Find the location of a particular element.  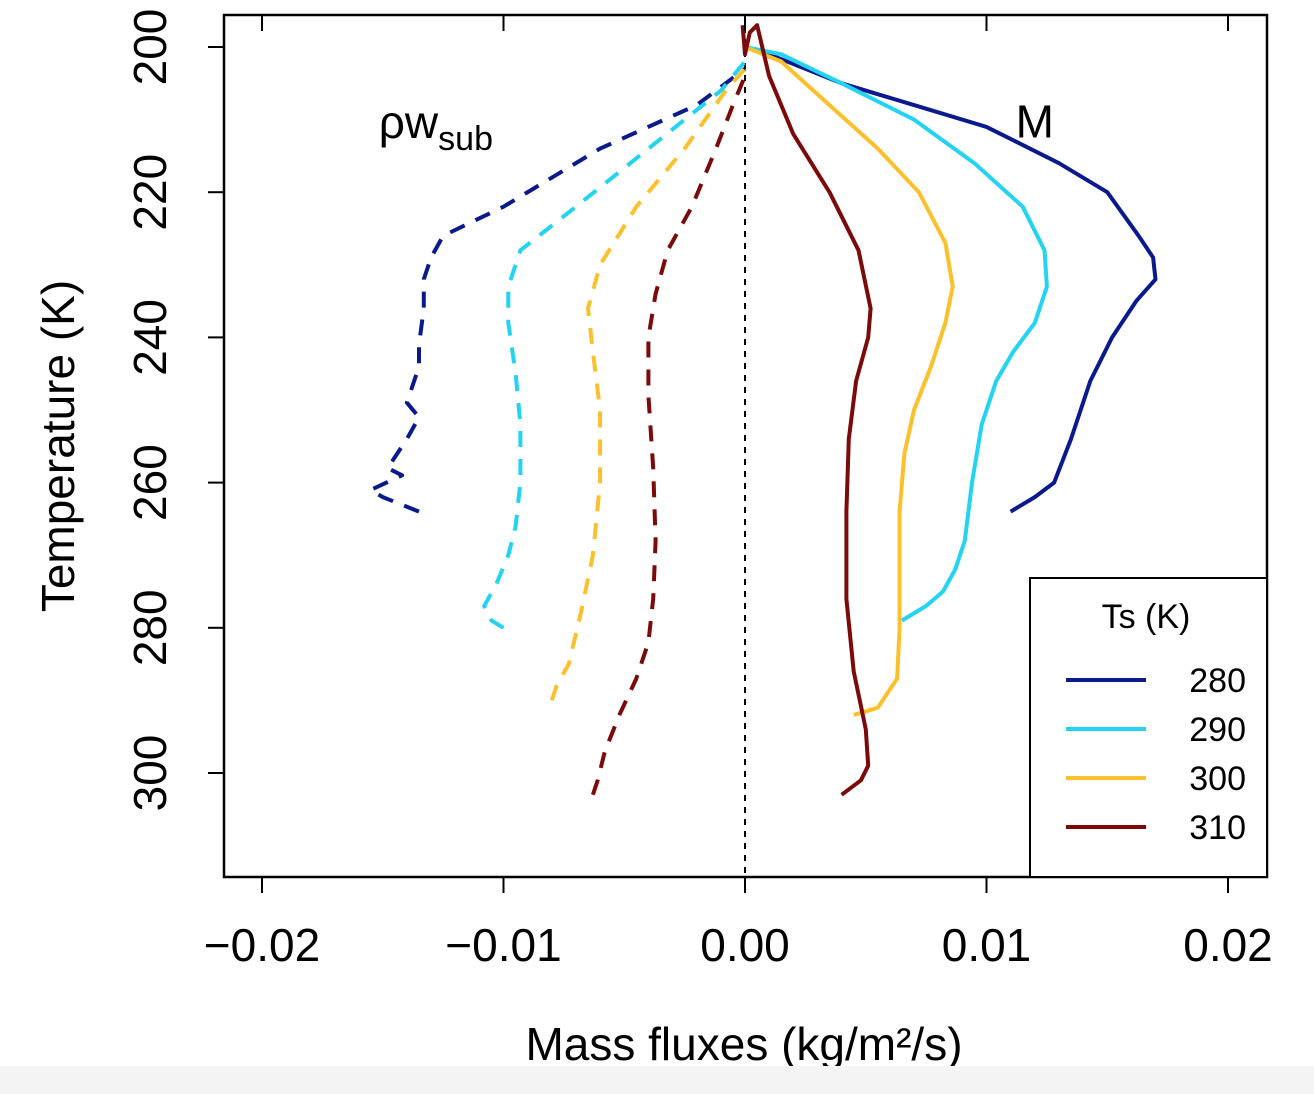

legend-label-280: 280 is located at coordinates (1217, 681).